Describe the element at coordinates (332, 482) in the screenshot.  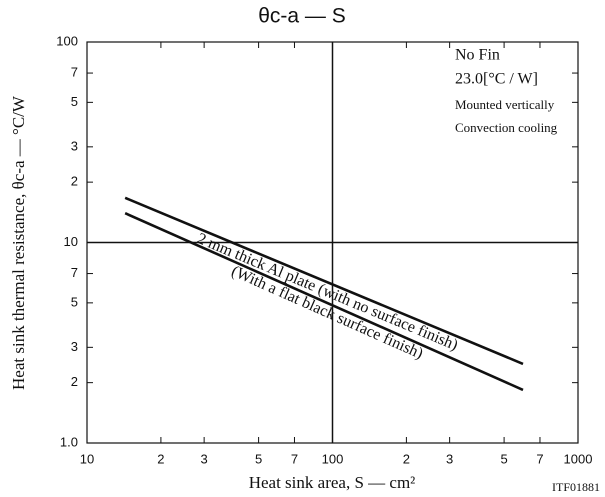
I see `x-axis-label: Heat sink area, S — cm²` at that location.